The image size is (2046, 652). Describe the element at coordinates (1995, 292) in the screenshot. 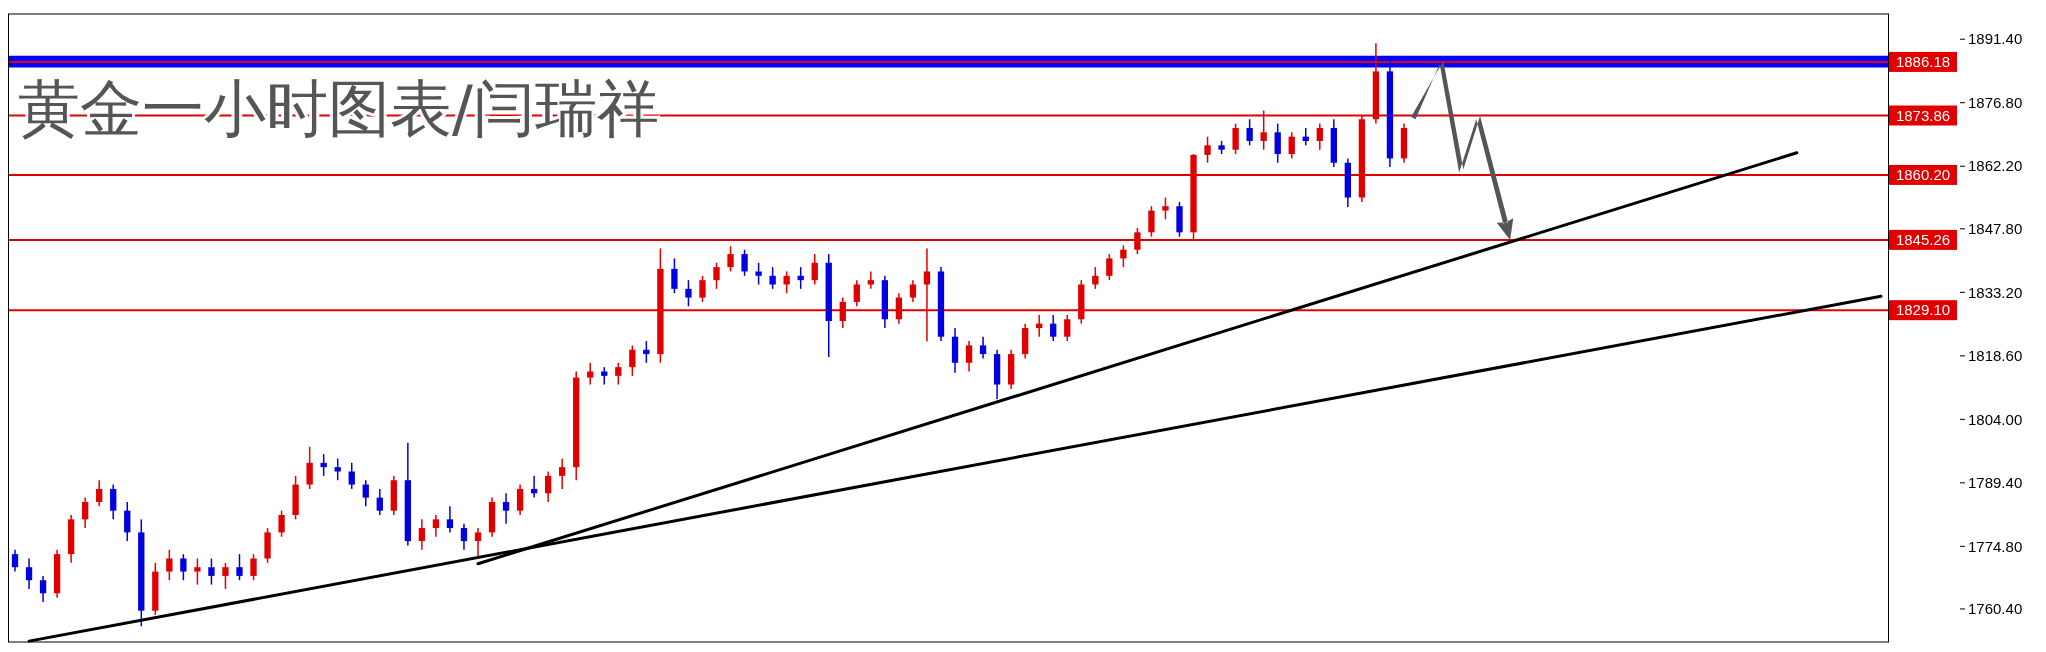

I see `y-tick-label: 1833.20` at that location.